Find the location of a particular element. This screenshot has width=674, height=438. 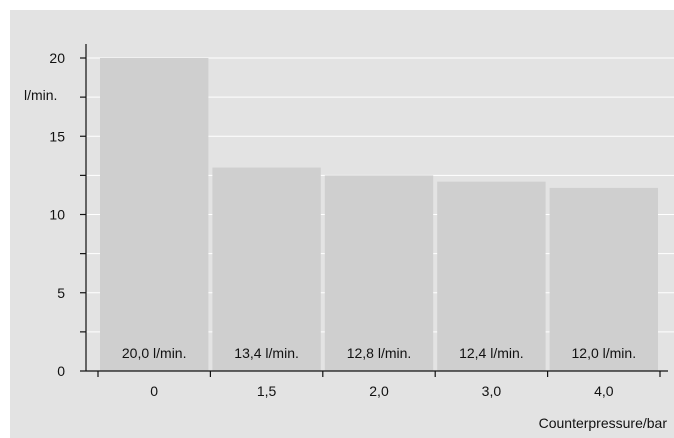

y-tick-label: 5 is located at coordinates (61, 293).